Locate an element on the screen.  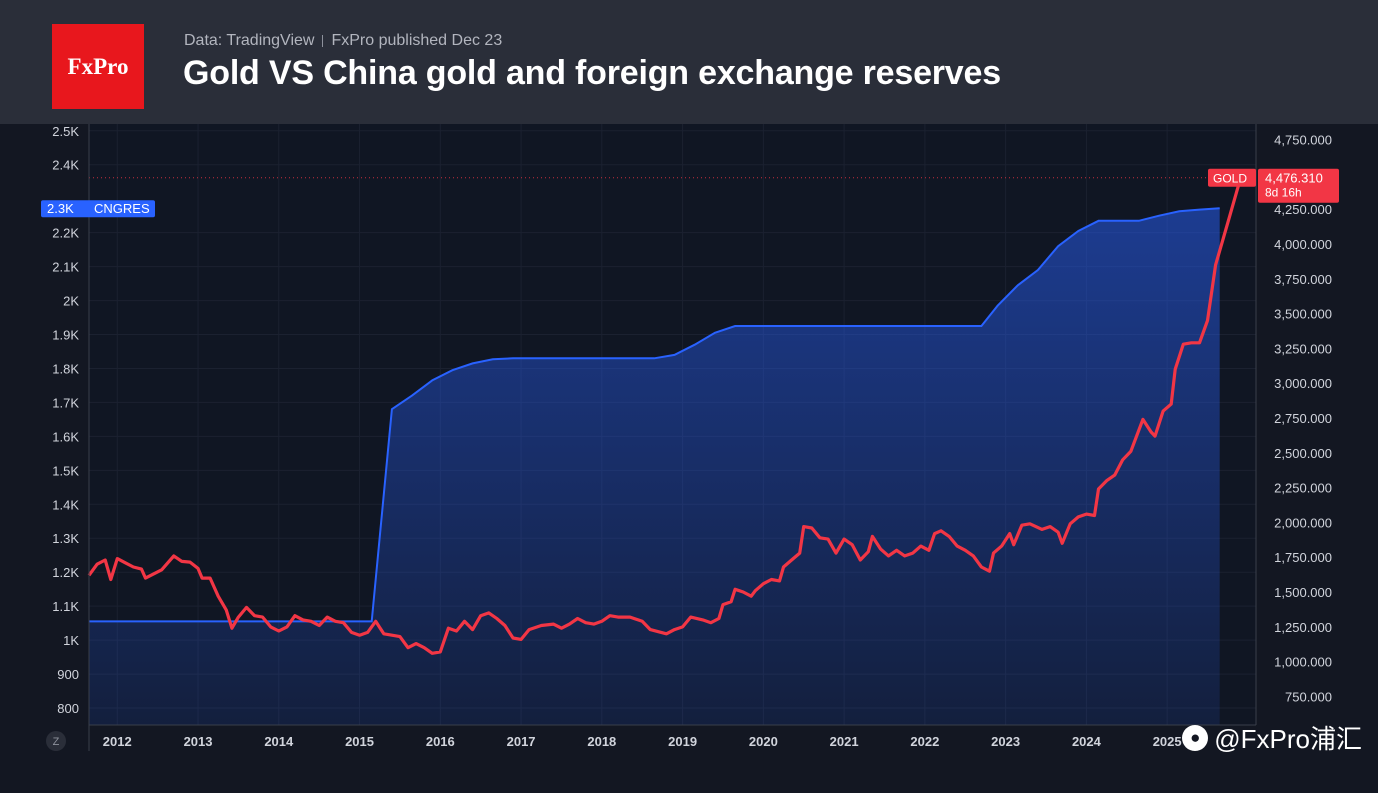
right-tick-label: 3,250.000 is located at coordinates (1303, 348).